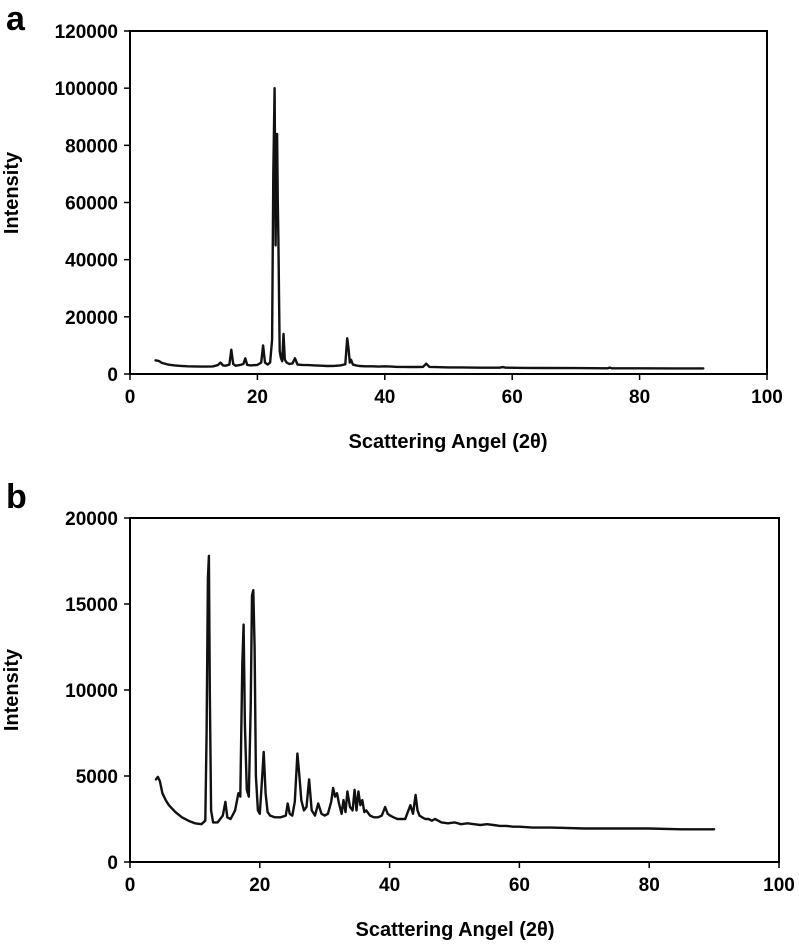  Describe the element at coordinates (86, 89) in the screenshot. I see `y-tick-label: 100000` at that location.